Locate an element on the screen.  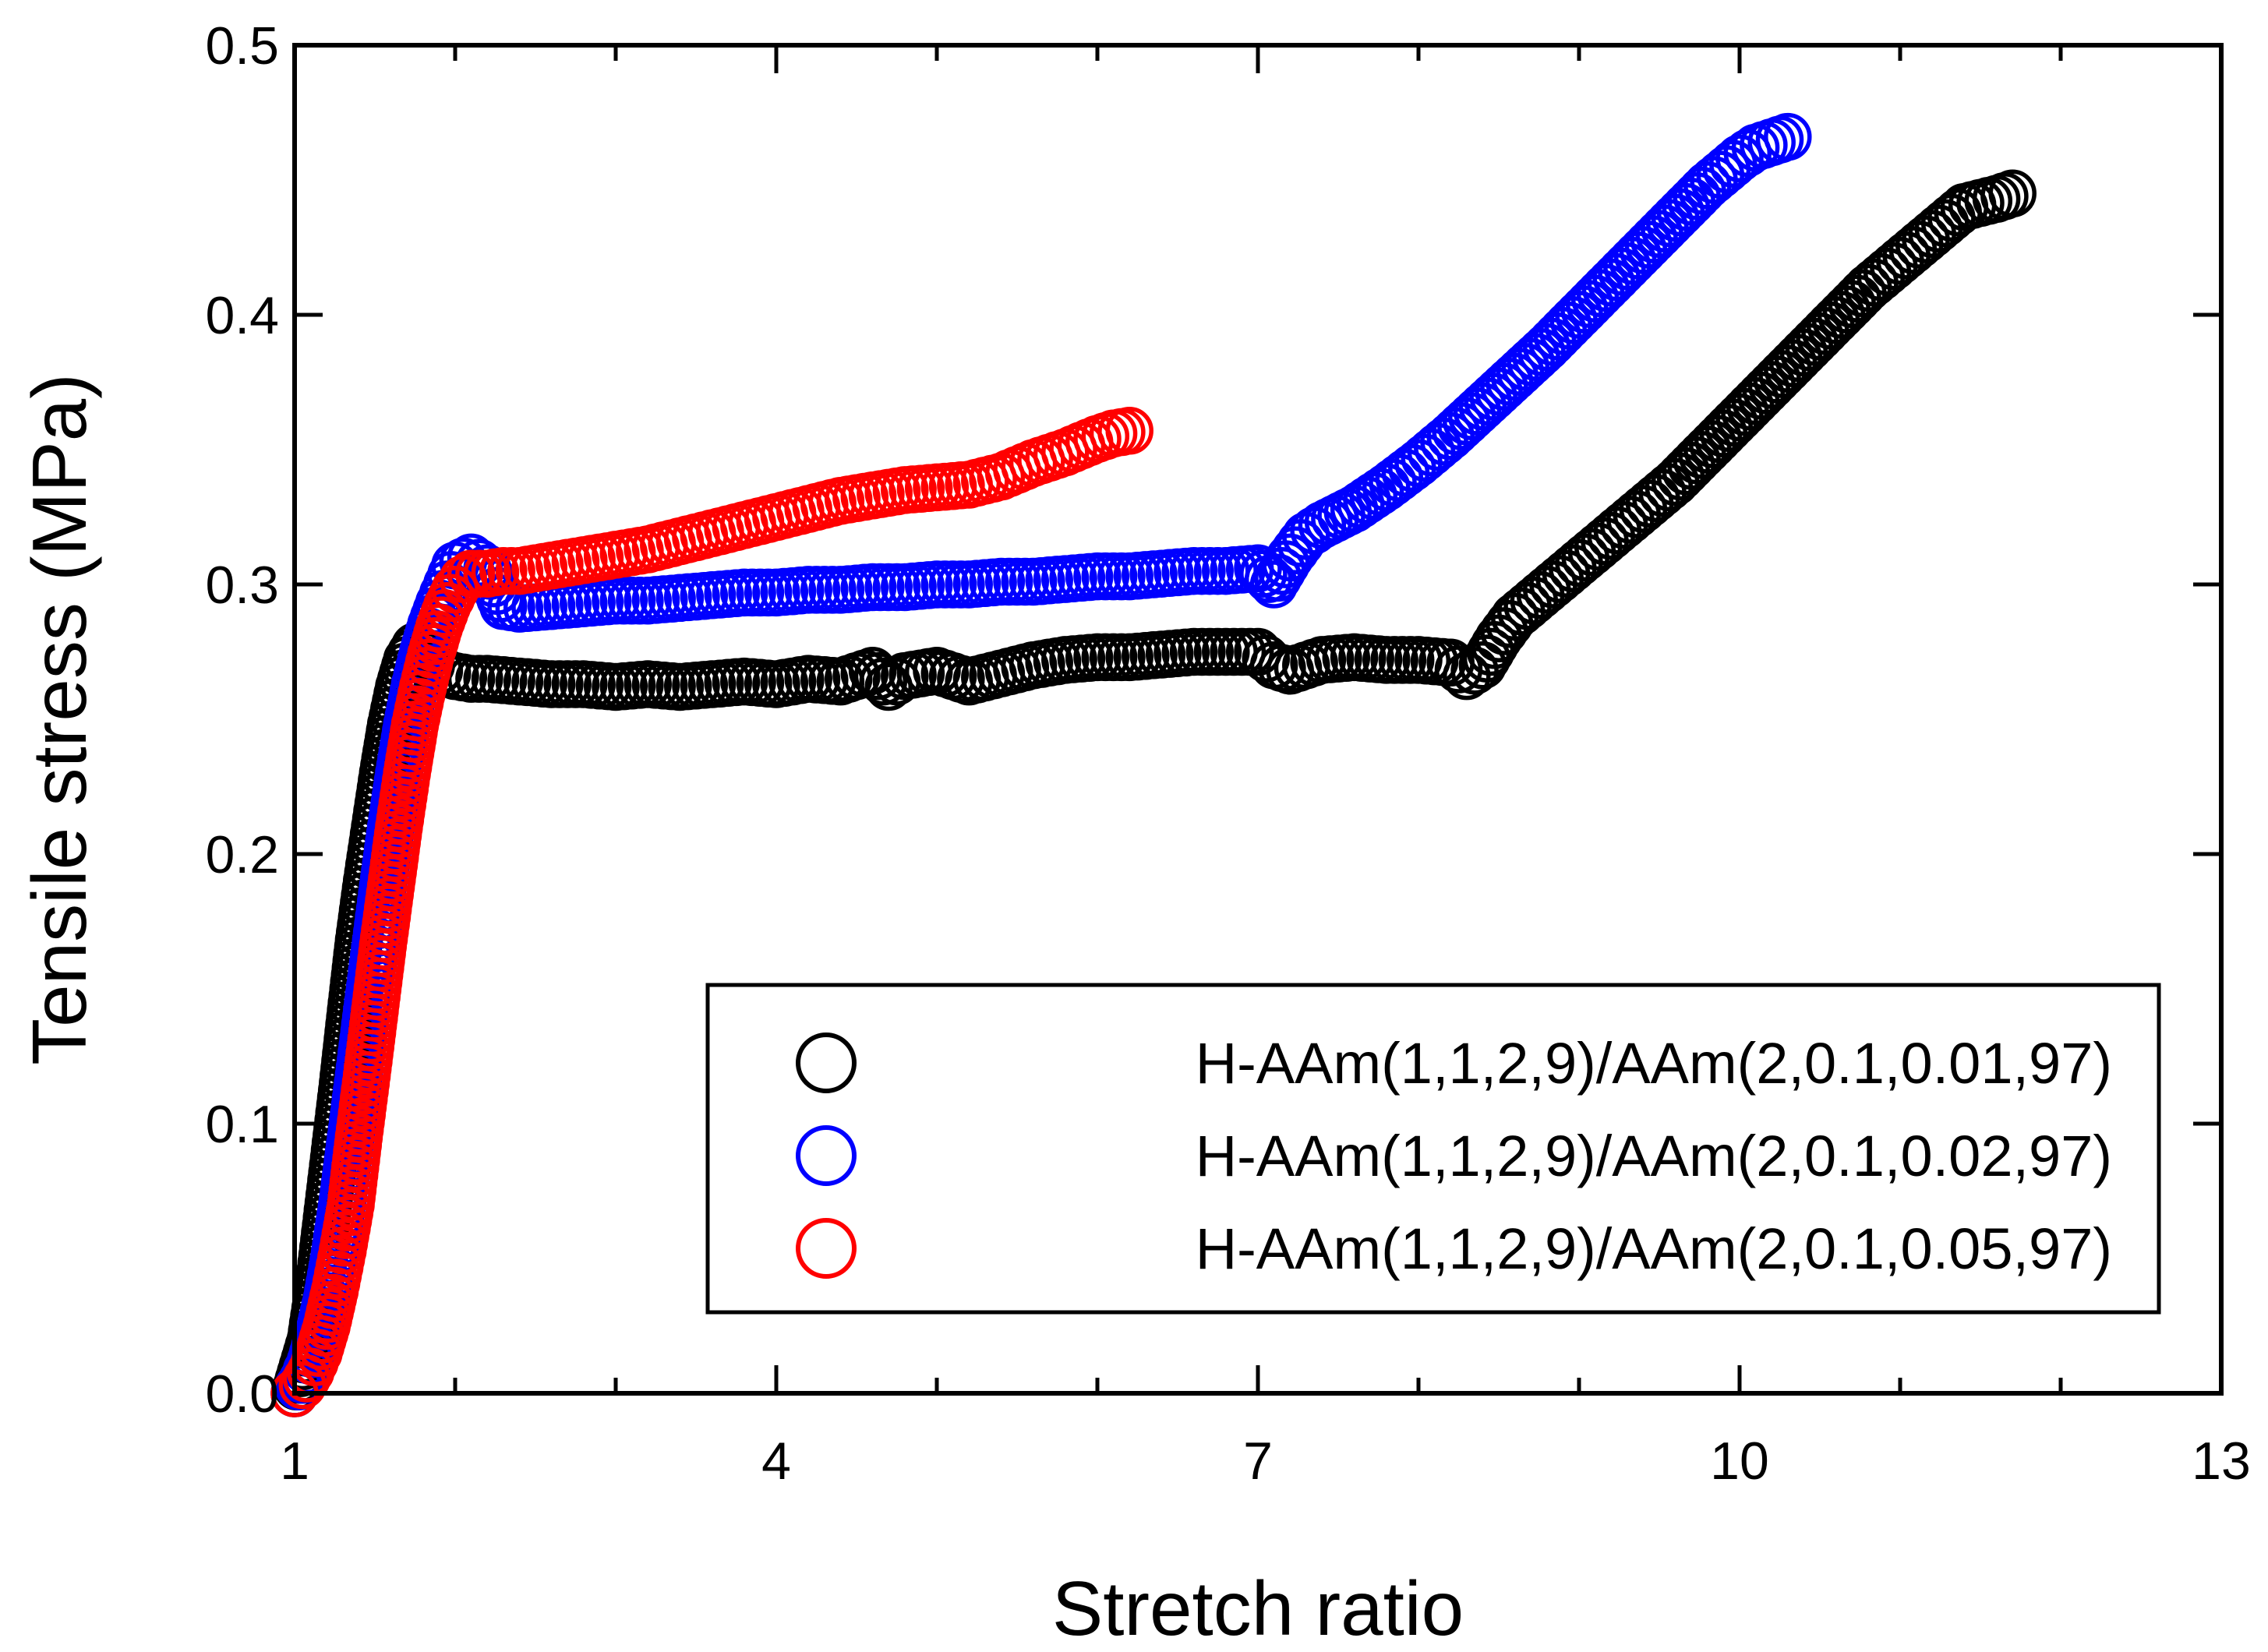
legend-box is located at coordinates (1433, 1149).